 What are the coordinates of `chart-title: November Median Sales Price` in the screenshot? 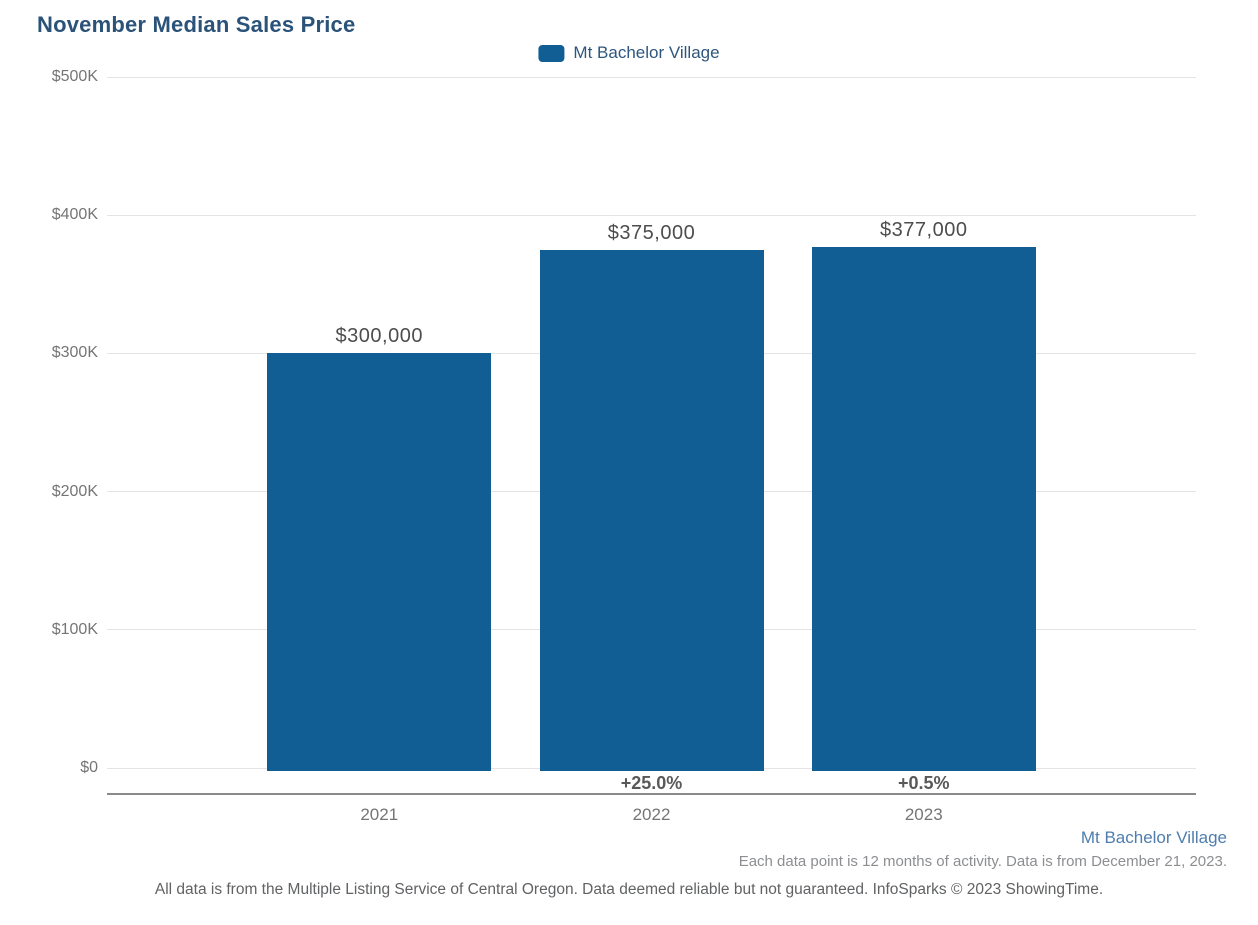 It's located at (196, 24).